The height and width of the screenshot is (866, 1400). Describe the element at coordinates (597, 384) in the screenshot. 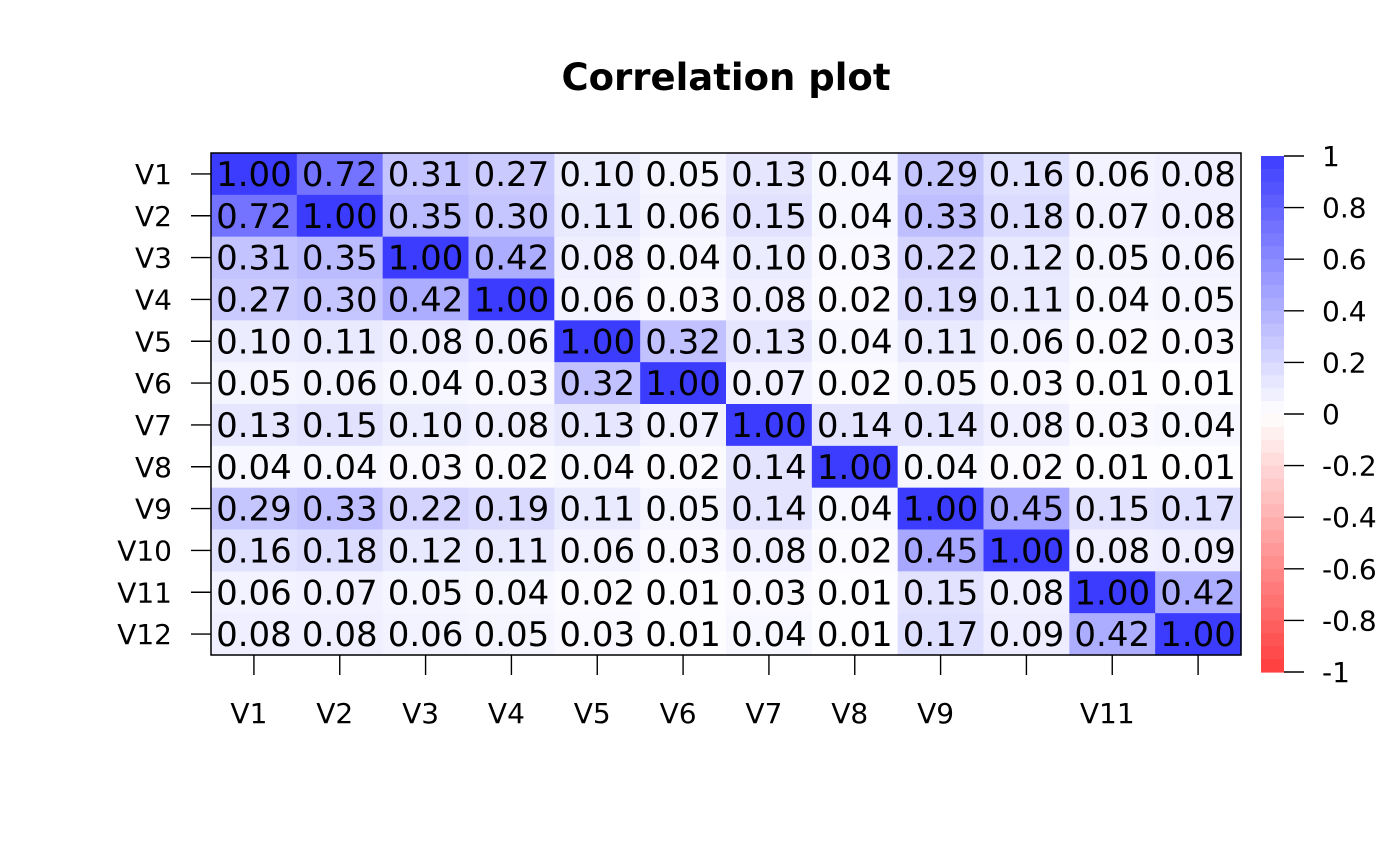

I see `cell-value-label: 0.32` at that location.